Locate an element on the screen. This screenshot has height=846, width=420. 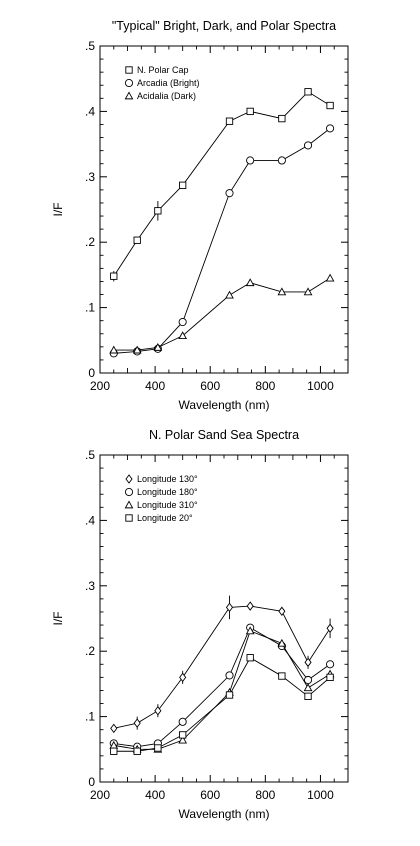
legend-label: Acidalia (Dark) is located at coordinates (166, 96).